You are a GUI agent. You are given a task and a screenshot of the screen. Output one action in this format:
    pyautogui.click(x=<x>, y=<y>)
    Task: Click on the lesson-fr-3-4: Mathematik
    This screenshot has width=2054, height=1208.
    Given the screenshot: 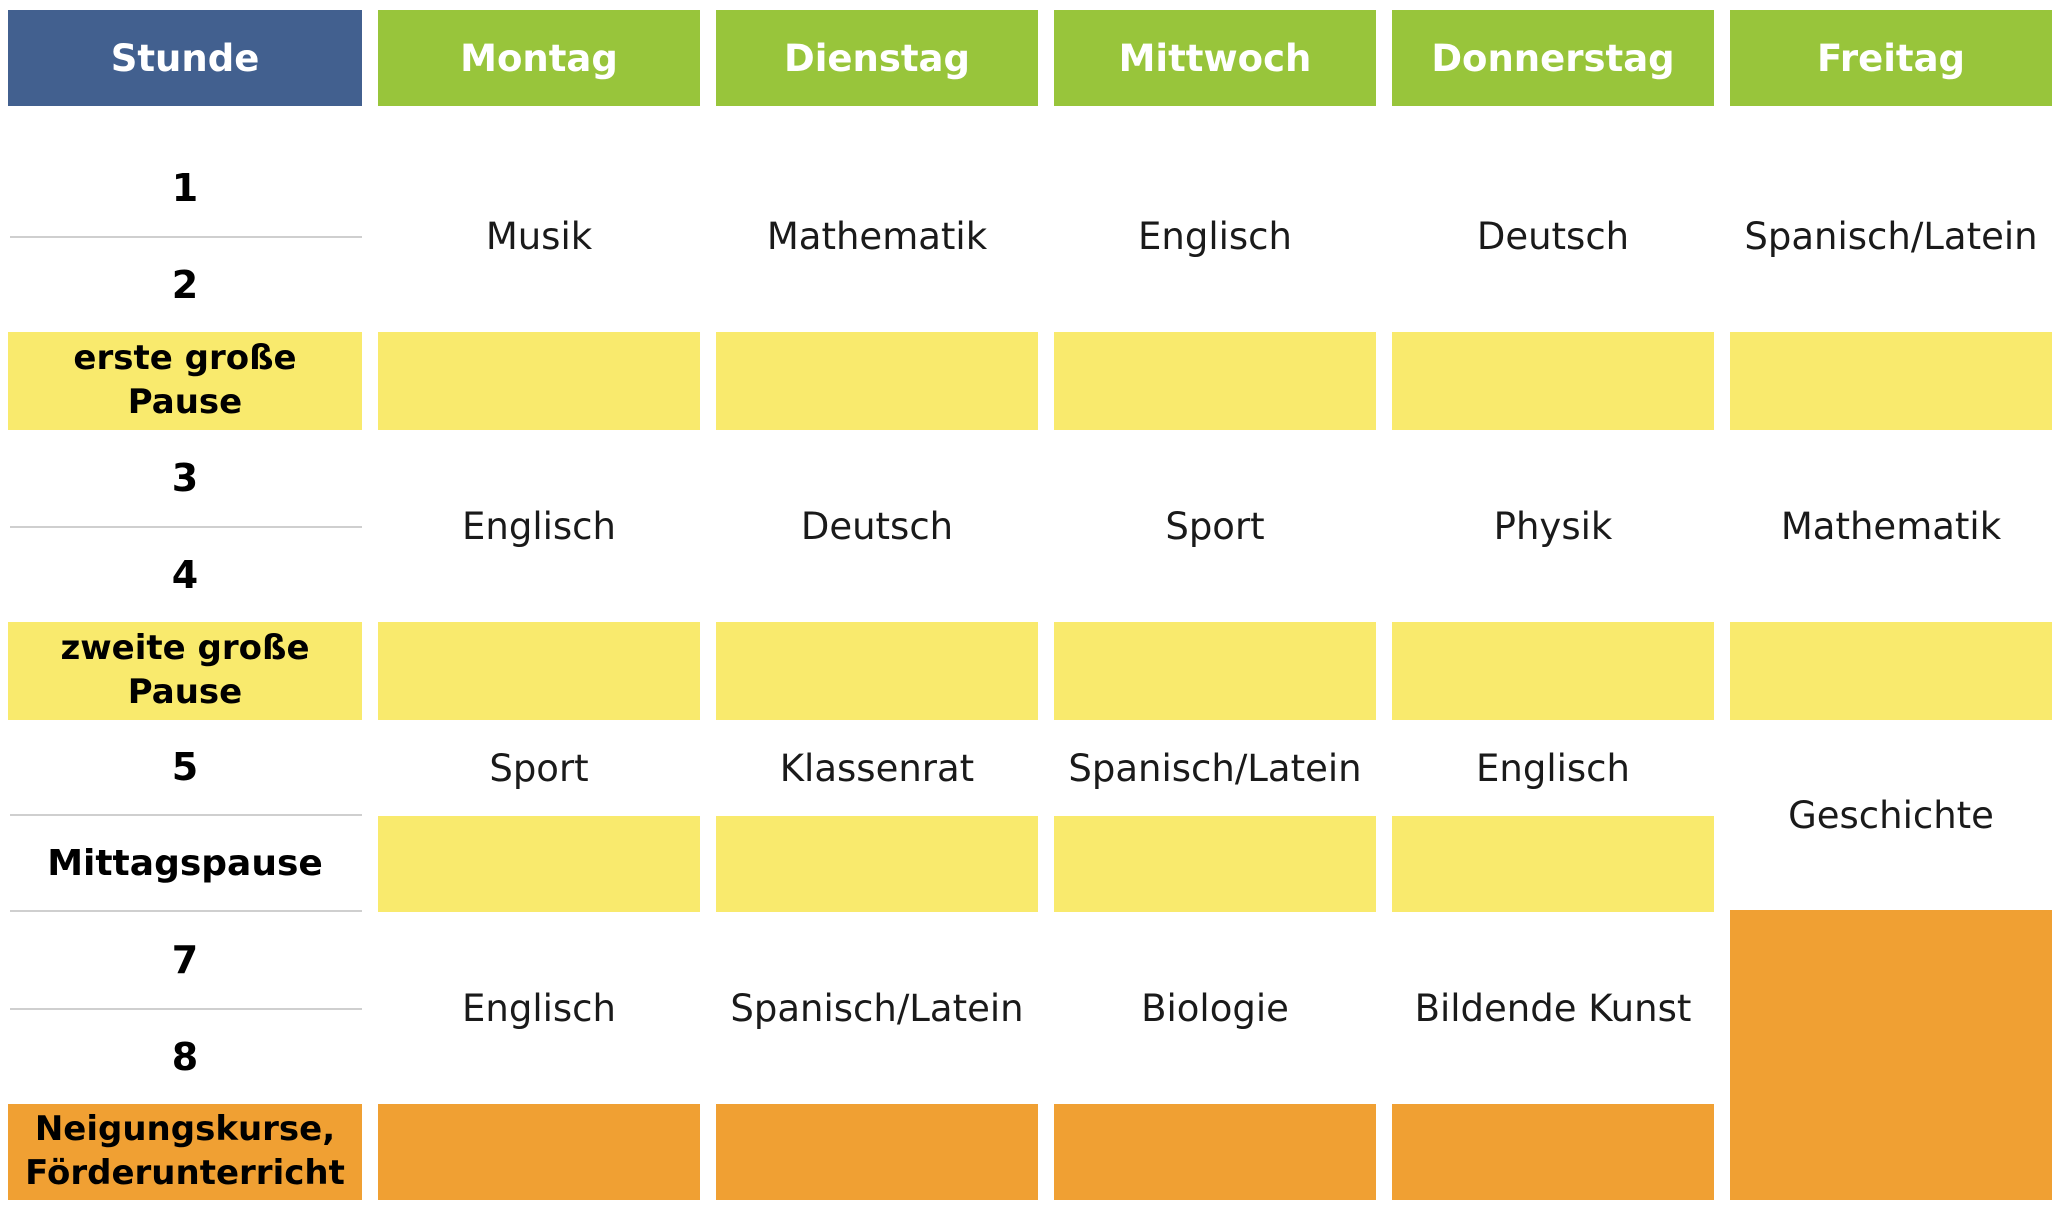 What is the action you would take?
    pyautogui.click(x=1891, y=526)
    